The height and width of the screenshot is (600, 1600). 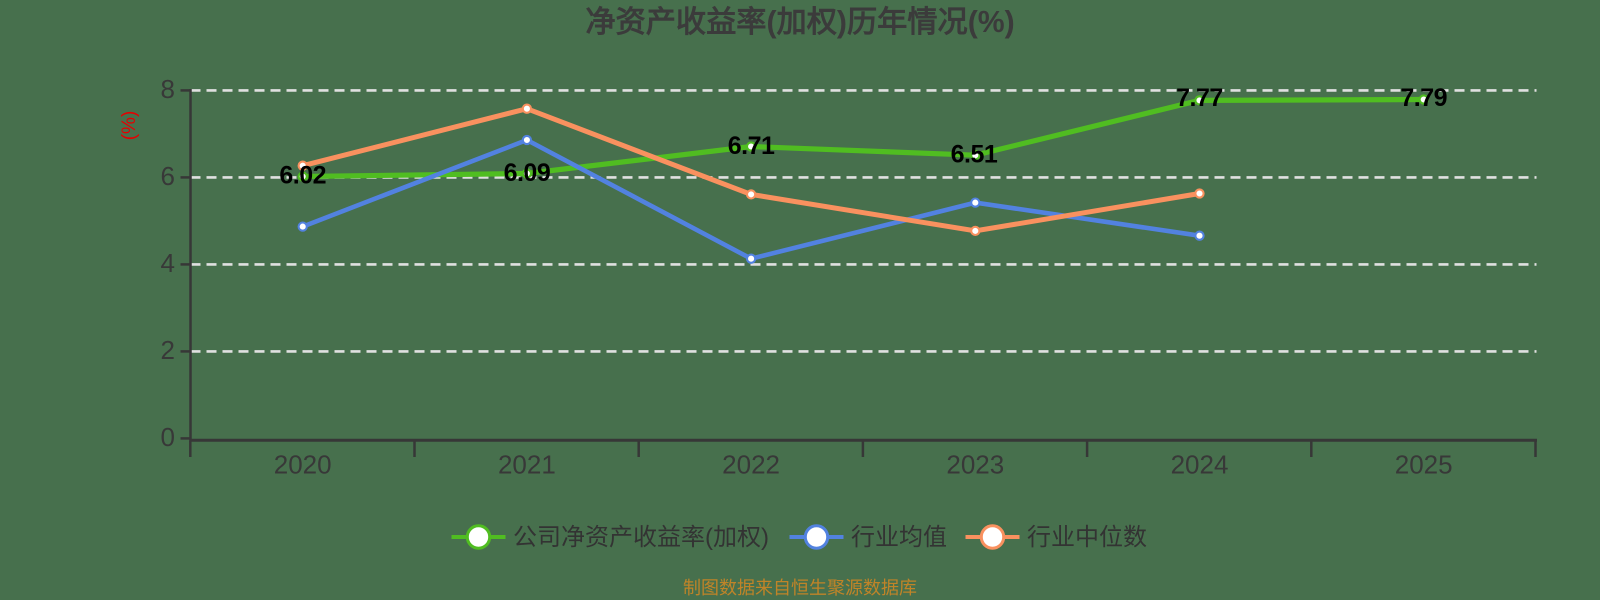 I want to click on svg-text: 7.77, so click(x=1199, y=98).